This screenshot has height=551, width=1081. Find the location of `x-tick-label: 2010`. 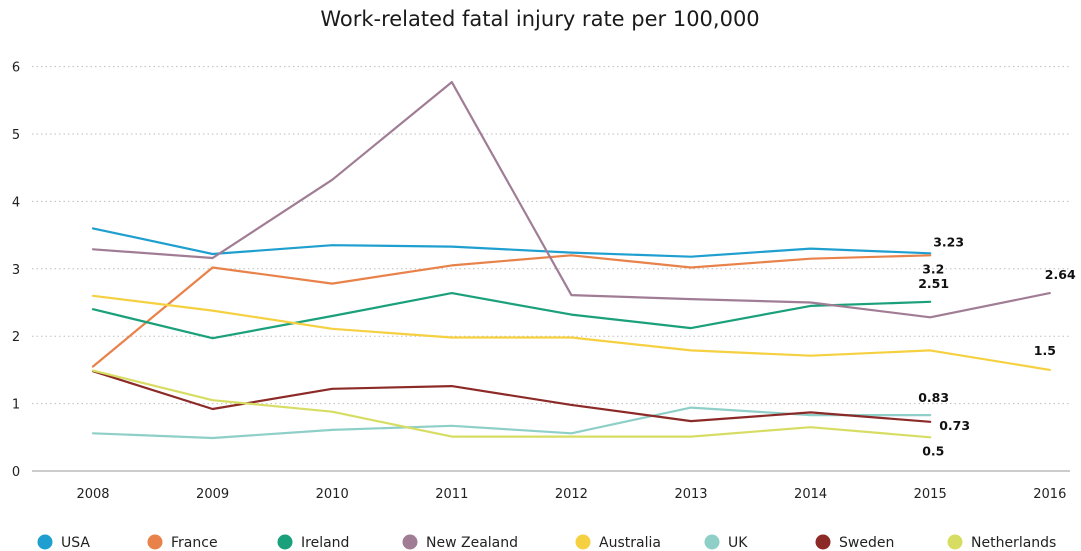

x-tick-label: 2010 is located at coordinates (332, 494).